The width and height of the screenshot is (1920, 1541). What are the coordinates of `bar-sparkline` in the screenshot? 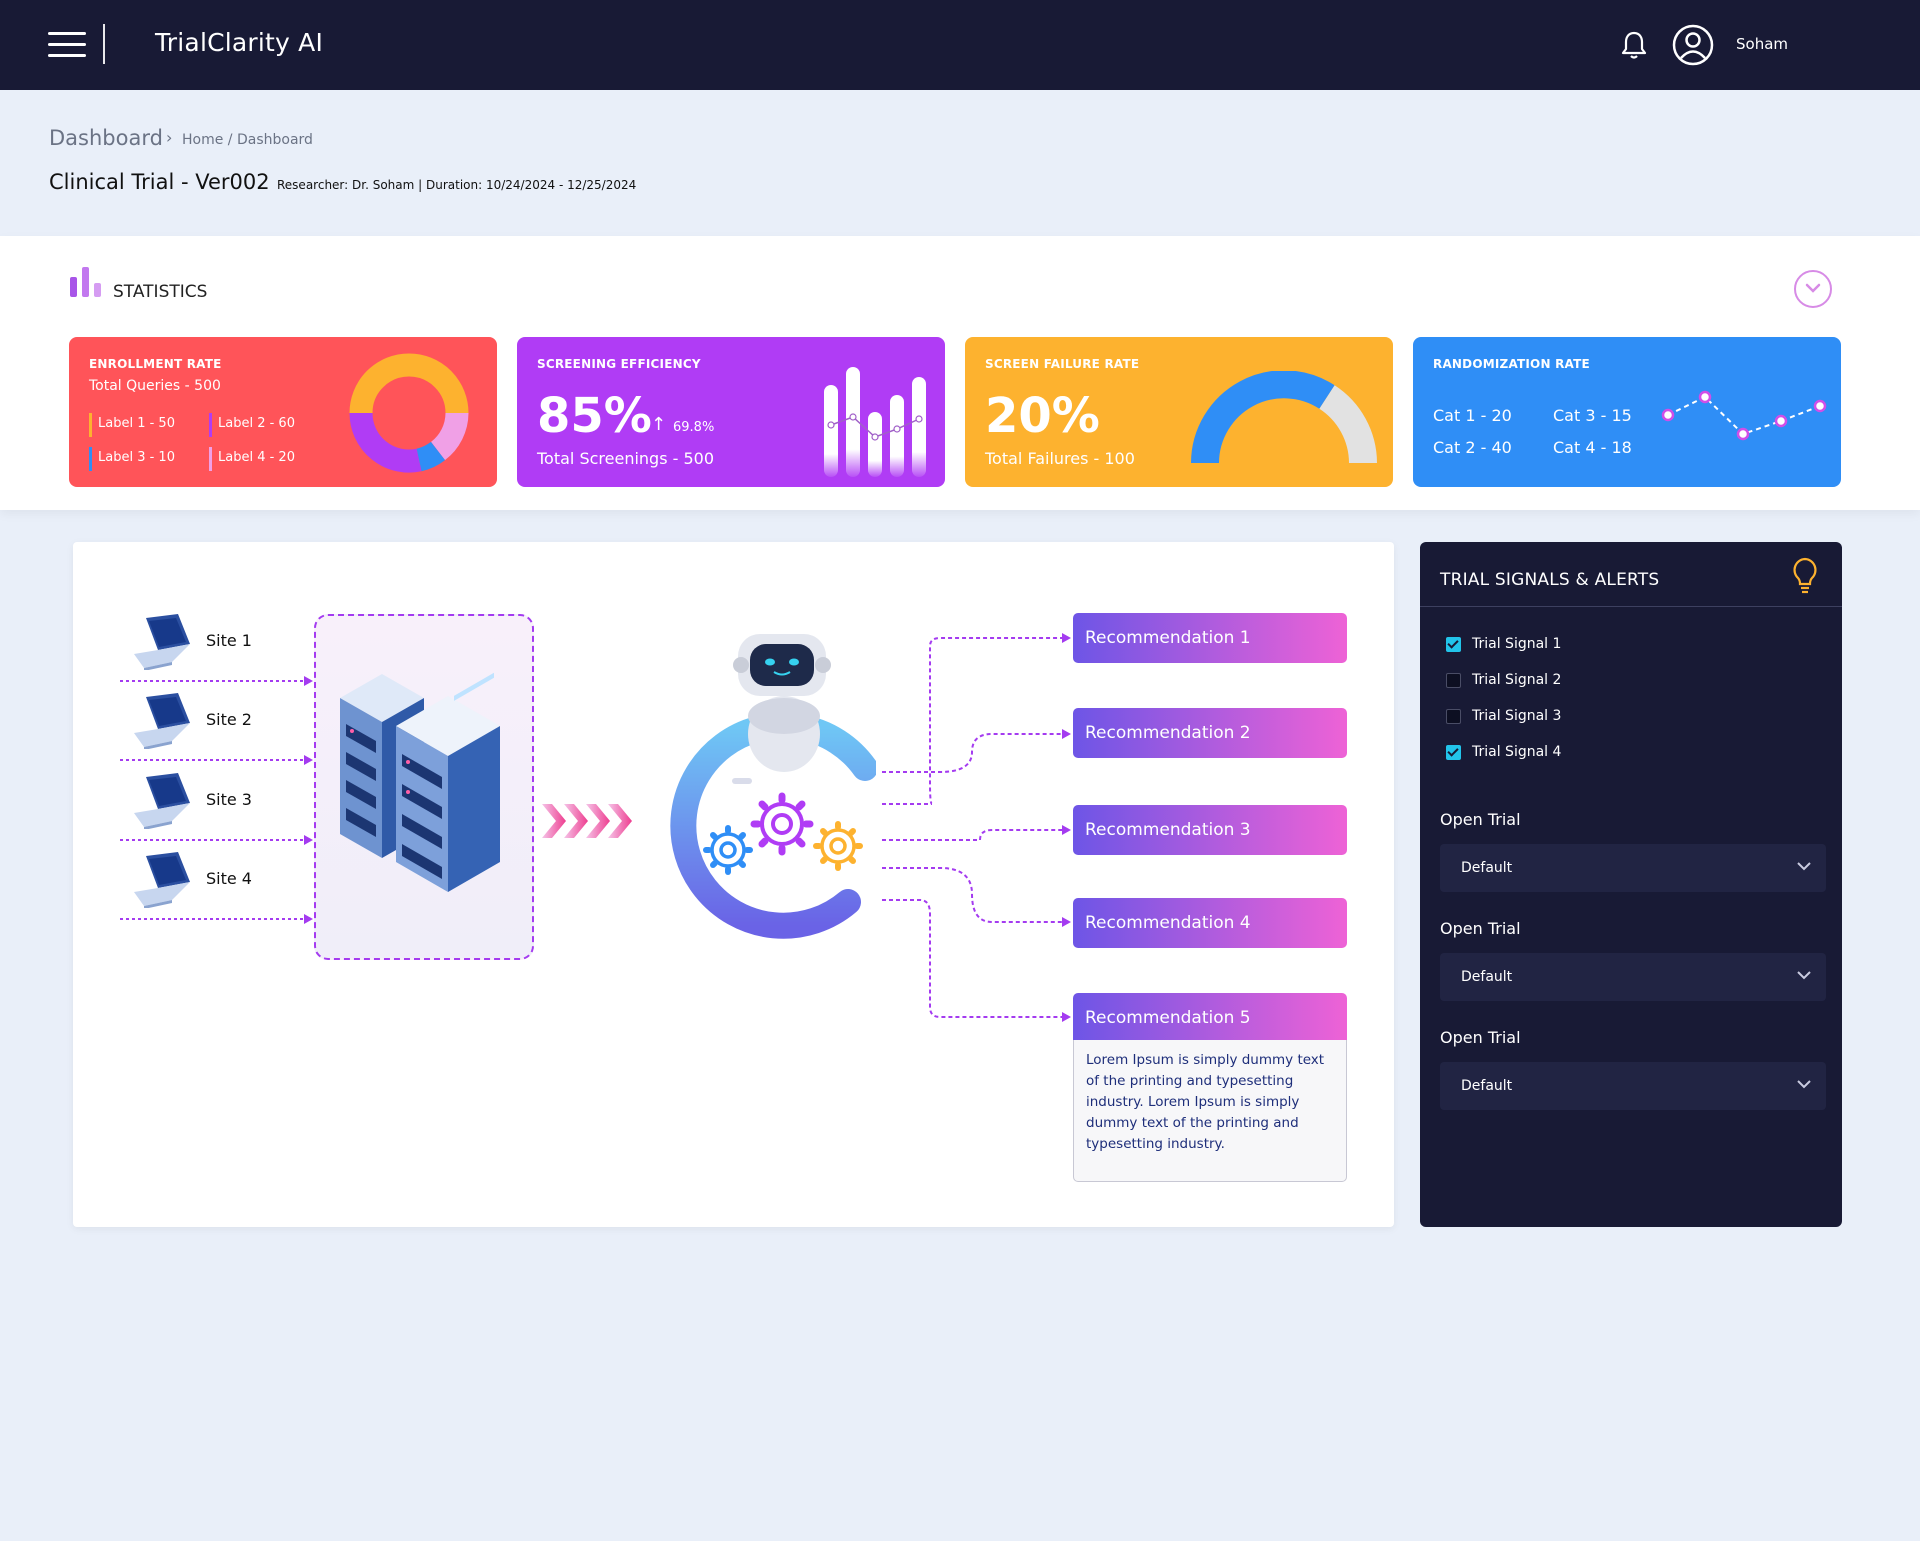 It's located at (875, 422).